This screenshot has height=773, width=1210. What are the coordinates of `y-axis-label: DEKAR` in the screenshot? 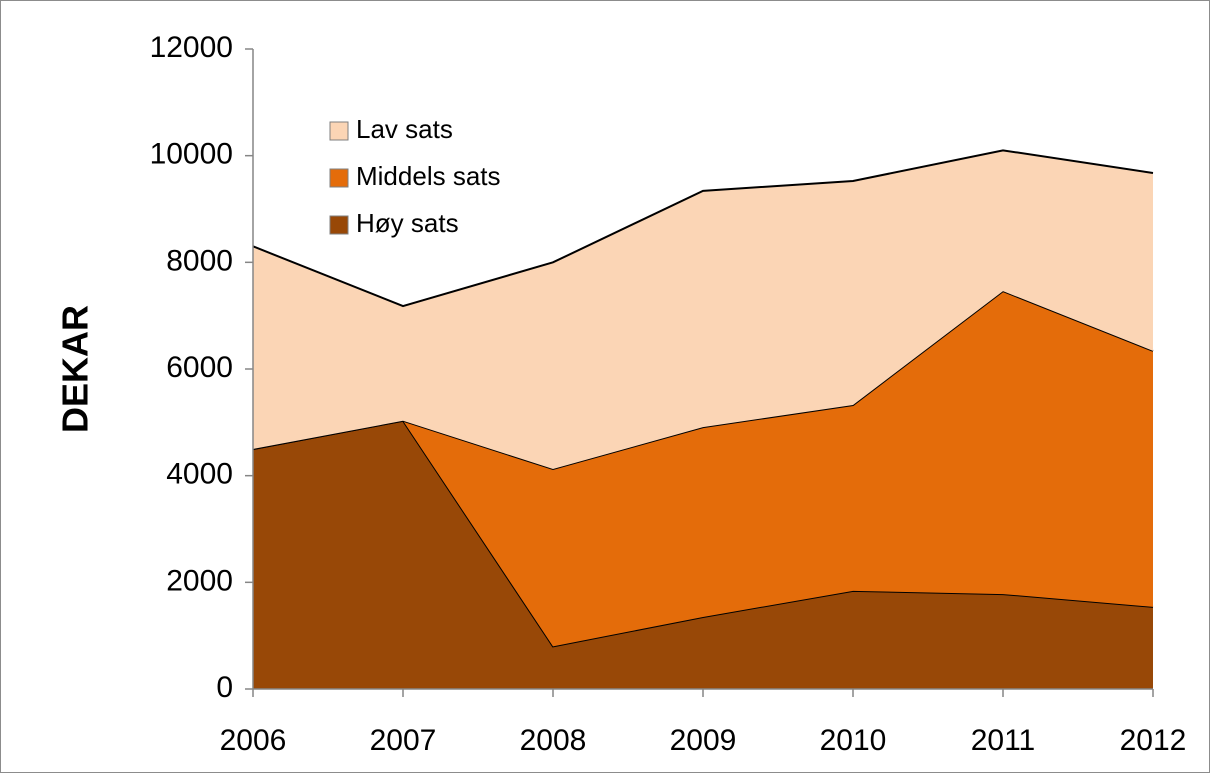 It's located at (75, 369).